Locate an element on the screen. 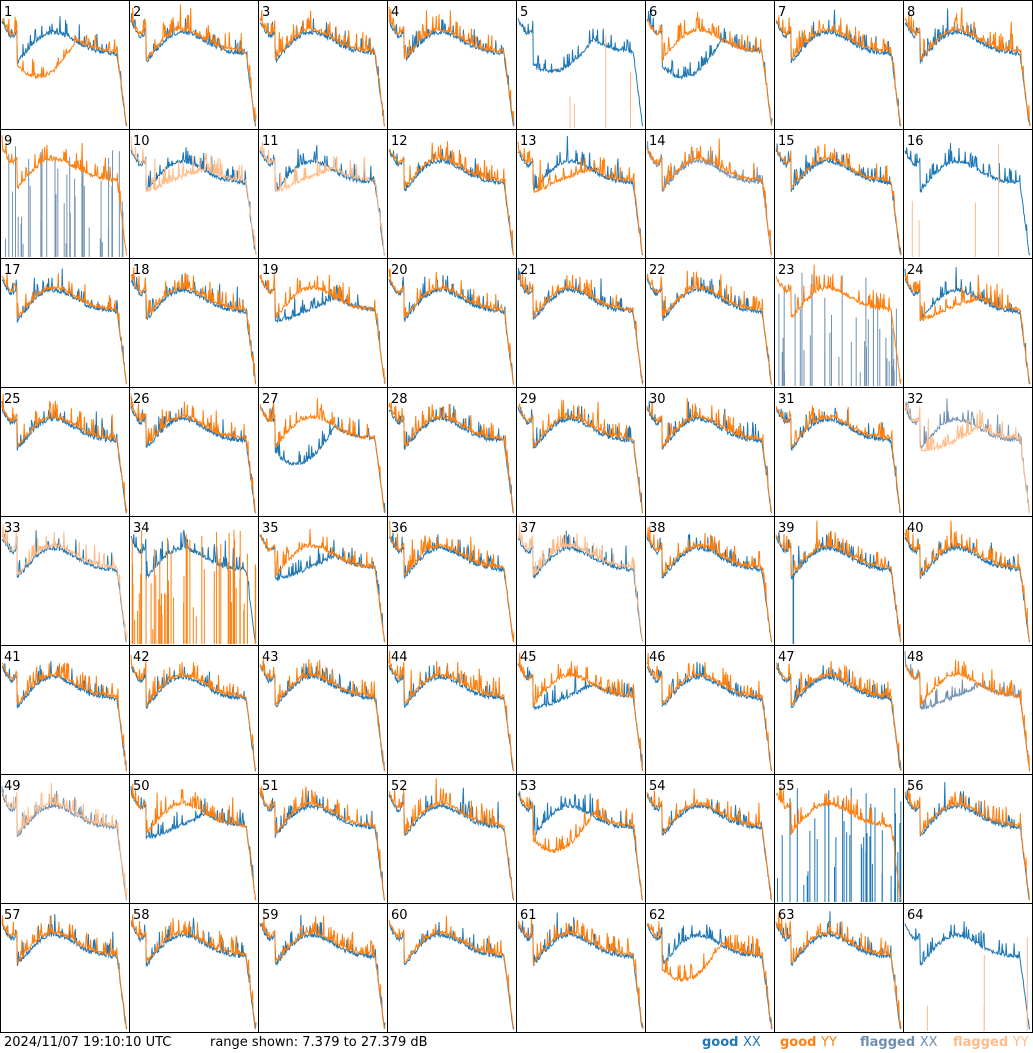 This screenshot has width=1033, height=1053. panel-label-62: 62 is located at coordinates (657, 915).